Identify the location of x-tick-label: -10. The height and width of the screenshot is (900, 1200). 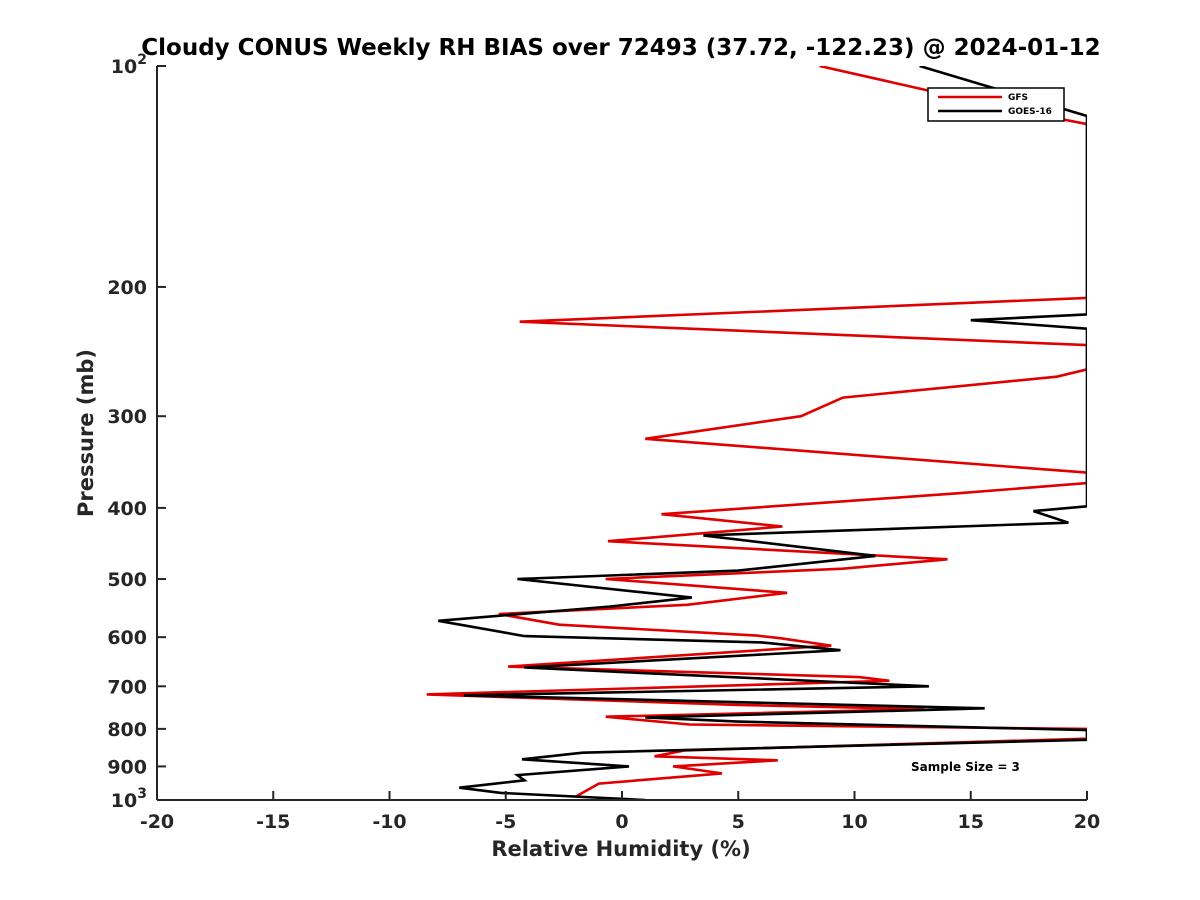
(389, 822).